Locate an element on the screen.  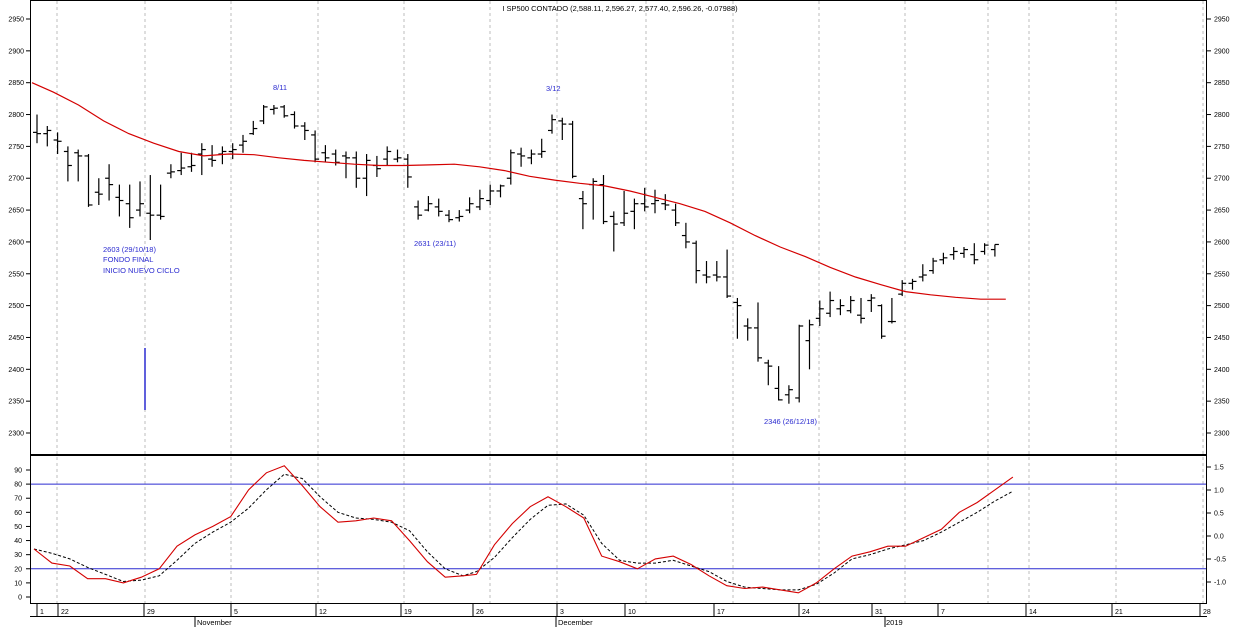
price-tick-label-right-1: 2900 is located at coordinates (1222, 51).